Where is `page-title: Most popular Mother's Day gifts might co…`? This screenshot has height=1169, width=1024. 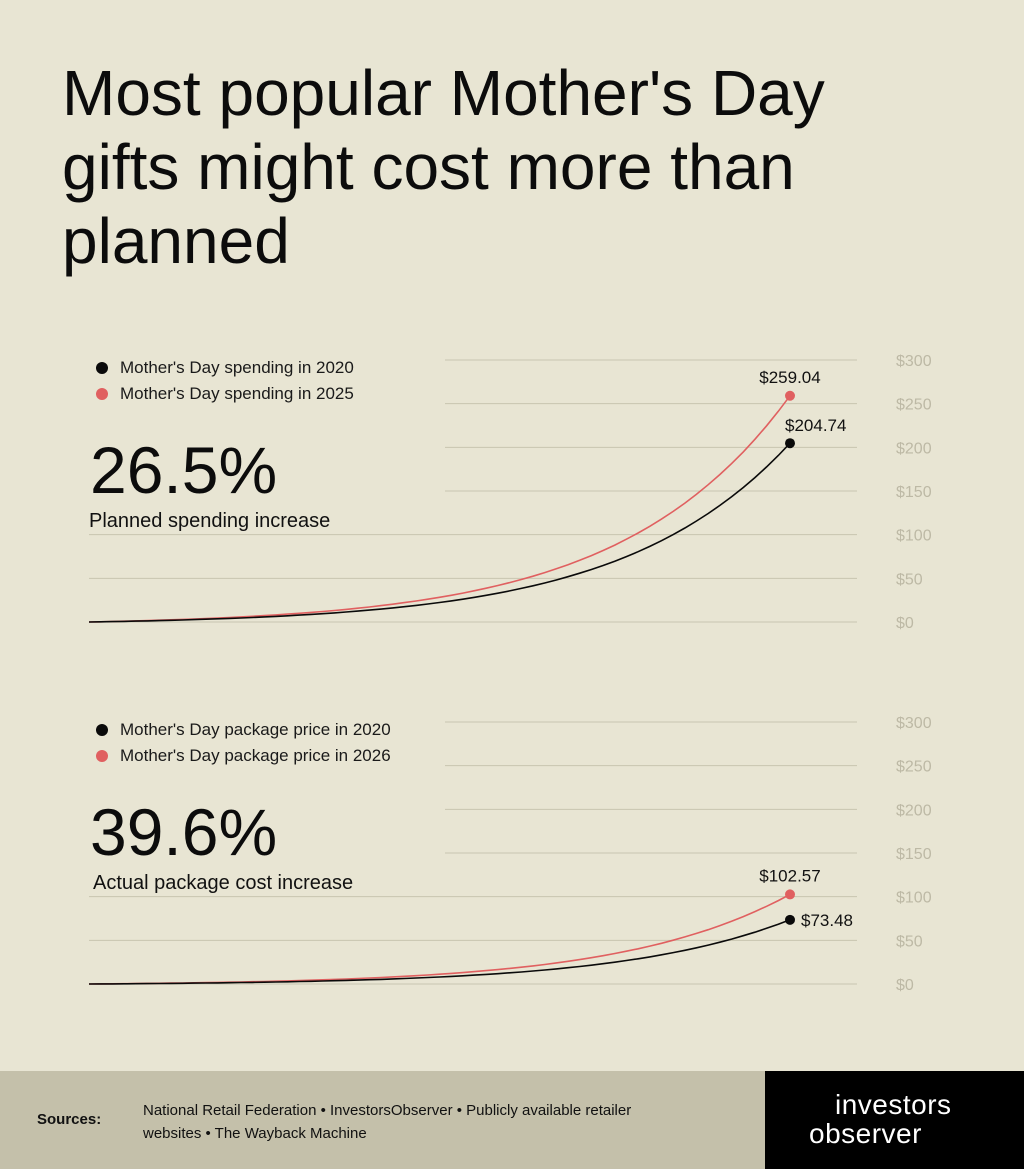
page-title: Most popular Mother's Day gifts might co… is located at coordinates (443, 167).